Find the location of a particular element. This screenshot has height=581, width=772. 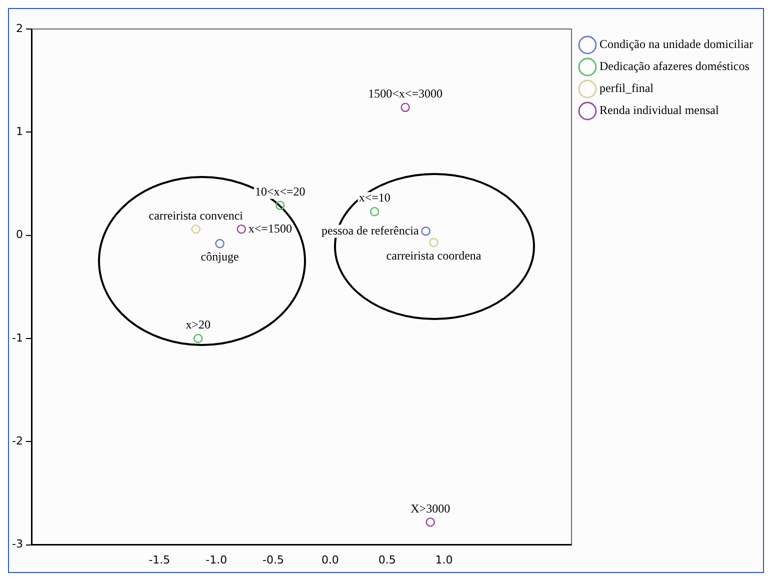

annotation: pessoa de referência is located at coordinates (371, 230).